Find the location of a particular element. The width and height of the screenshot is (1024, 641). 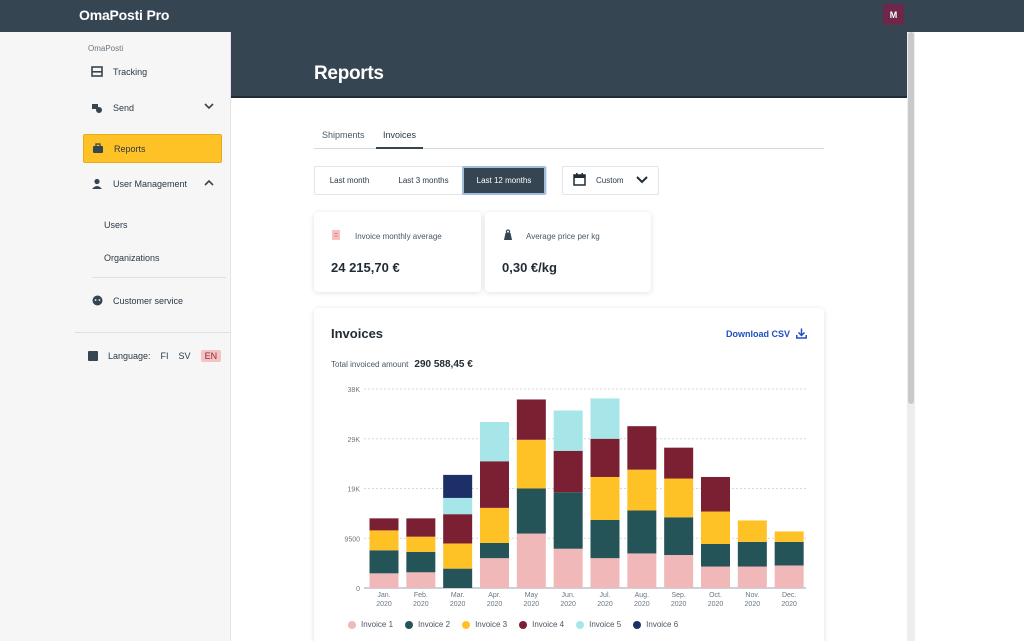

language-label: Language: is located at coordinates (129, 356).